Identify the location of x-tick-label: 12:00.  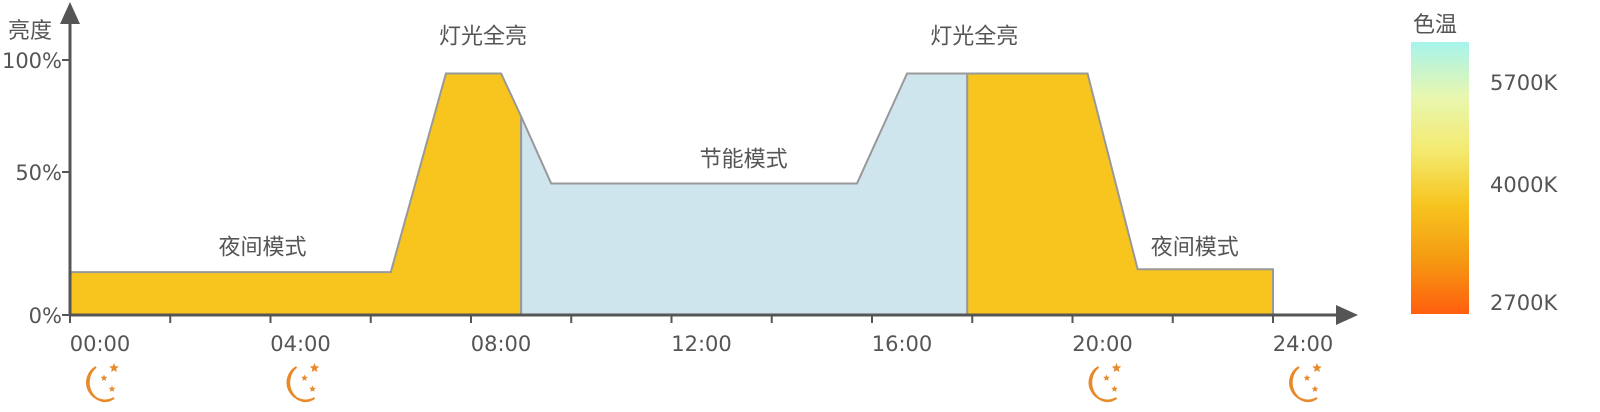
(701, 344).